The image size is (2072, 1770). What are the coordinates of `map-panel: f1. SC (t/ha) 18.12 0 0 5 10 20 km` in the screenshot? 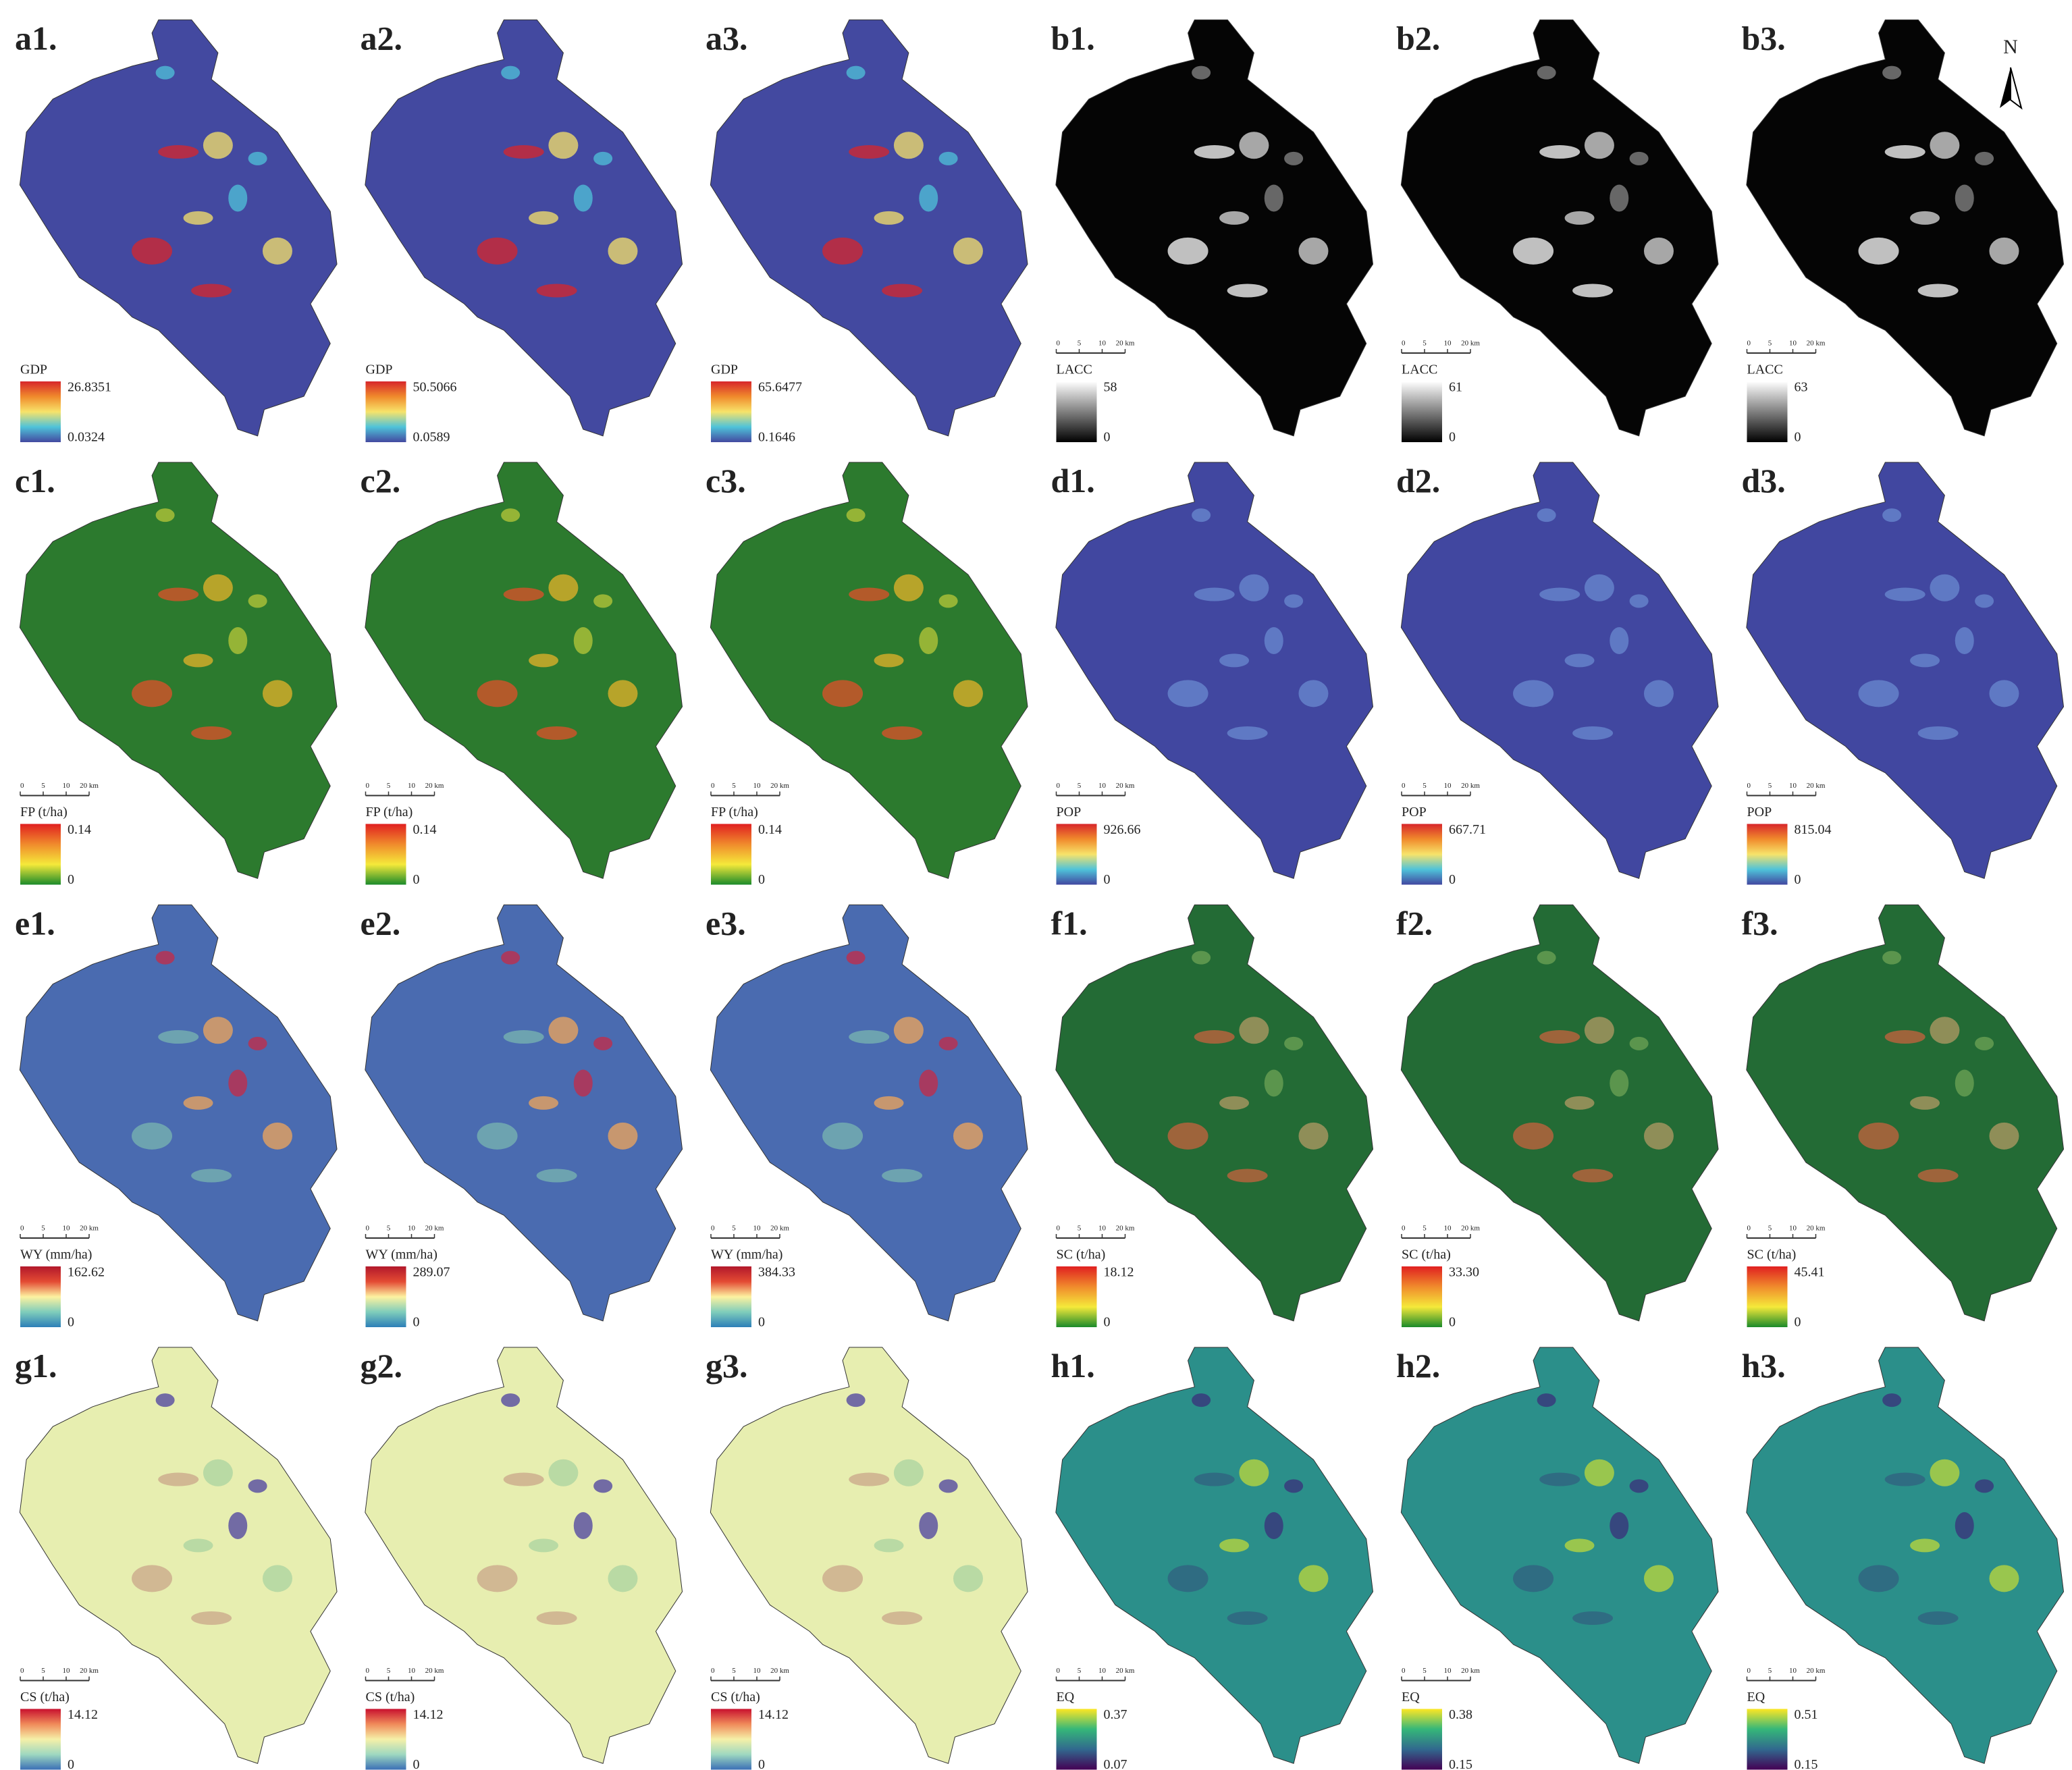 It's located at (1212, 1117).